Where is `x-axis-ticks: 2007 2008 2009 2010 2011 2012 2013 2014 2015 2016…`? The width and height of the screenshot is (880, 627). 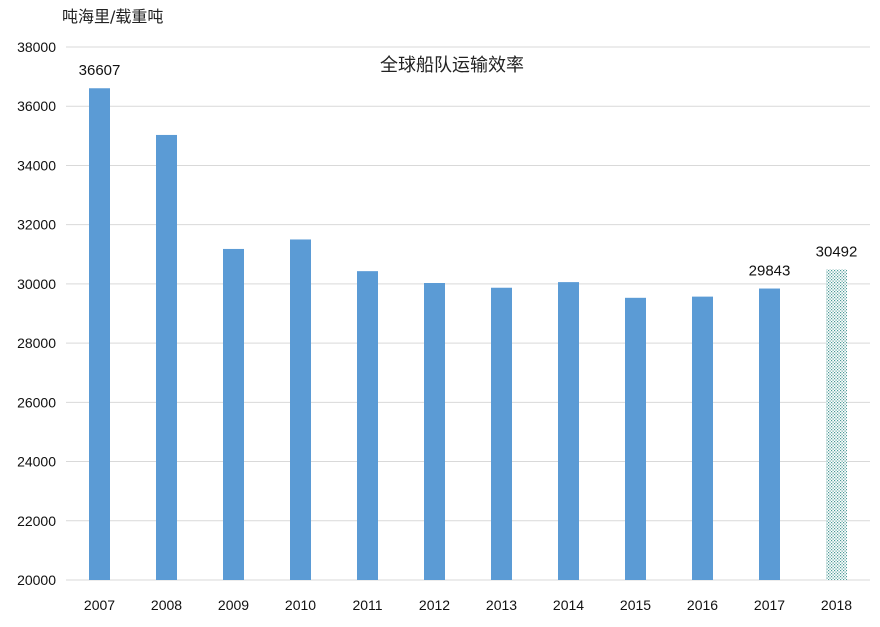 x-axis-ticks: 2007 2008 2009 2010 2011 2012 2013 2014 2015 2016… is located at coordinates (468, 605).